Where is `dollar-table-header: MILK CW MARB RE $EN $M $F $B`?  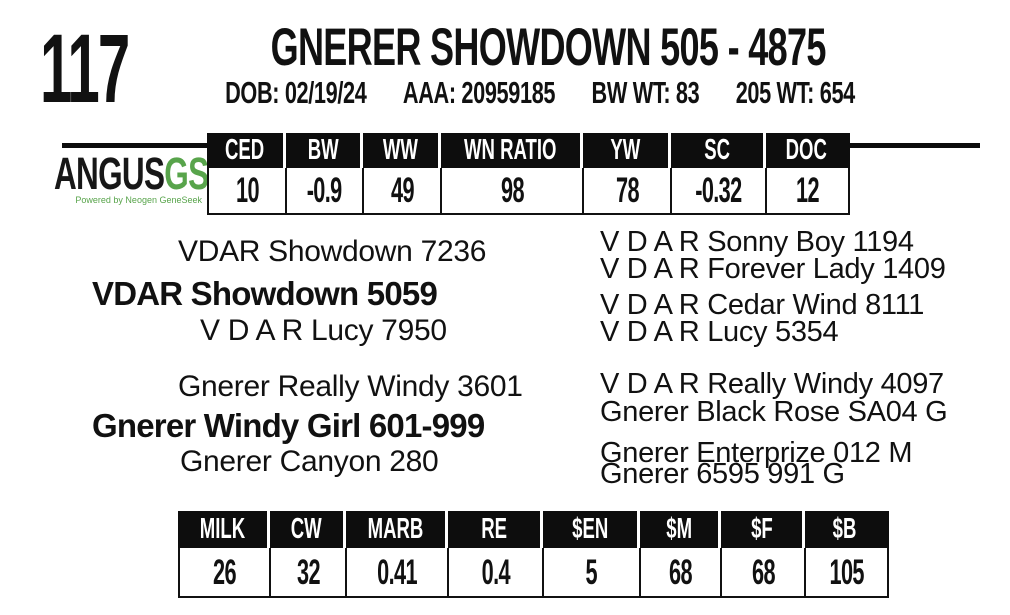 dollar-table-header: MILK CW MARB RE $EN $M $F $B is located at coordinates (533, 529).